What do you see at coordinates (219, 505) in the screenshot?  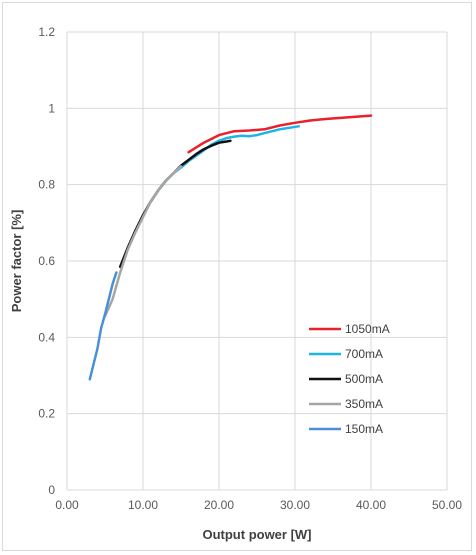 I see `x-tick-label: 20.00` at bounding box center [219, 505].